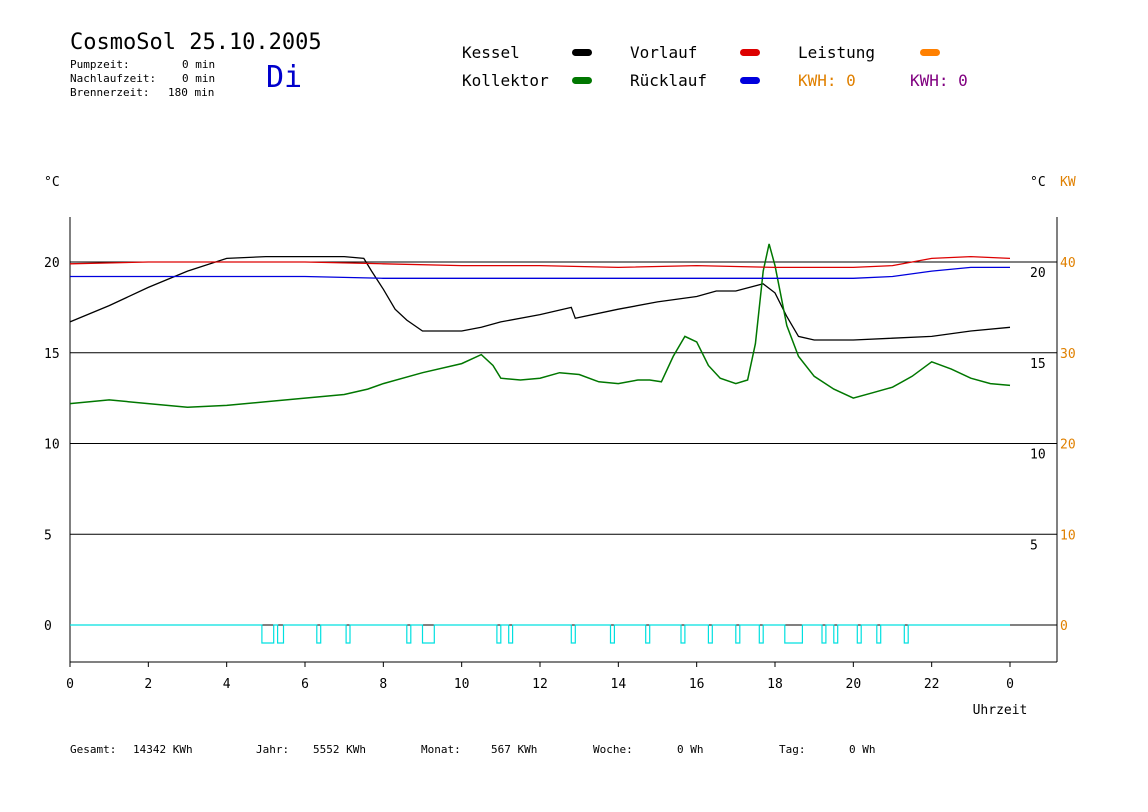  Describe the element at coordinates (199, 64) in the screenshot. I see `pump-time-value: 0 min` at that location.